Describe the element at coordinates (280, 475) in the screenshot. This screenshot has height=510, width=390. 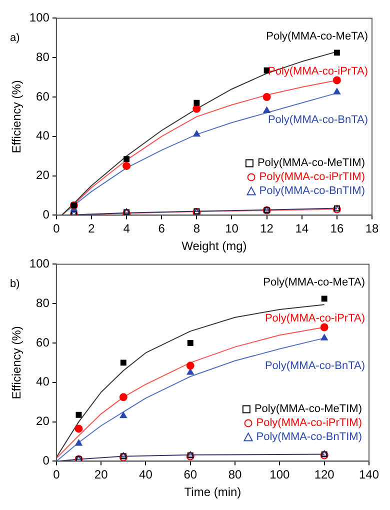
I see `x-tick-label: 100` at that location.